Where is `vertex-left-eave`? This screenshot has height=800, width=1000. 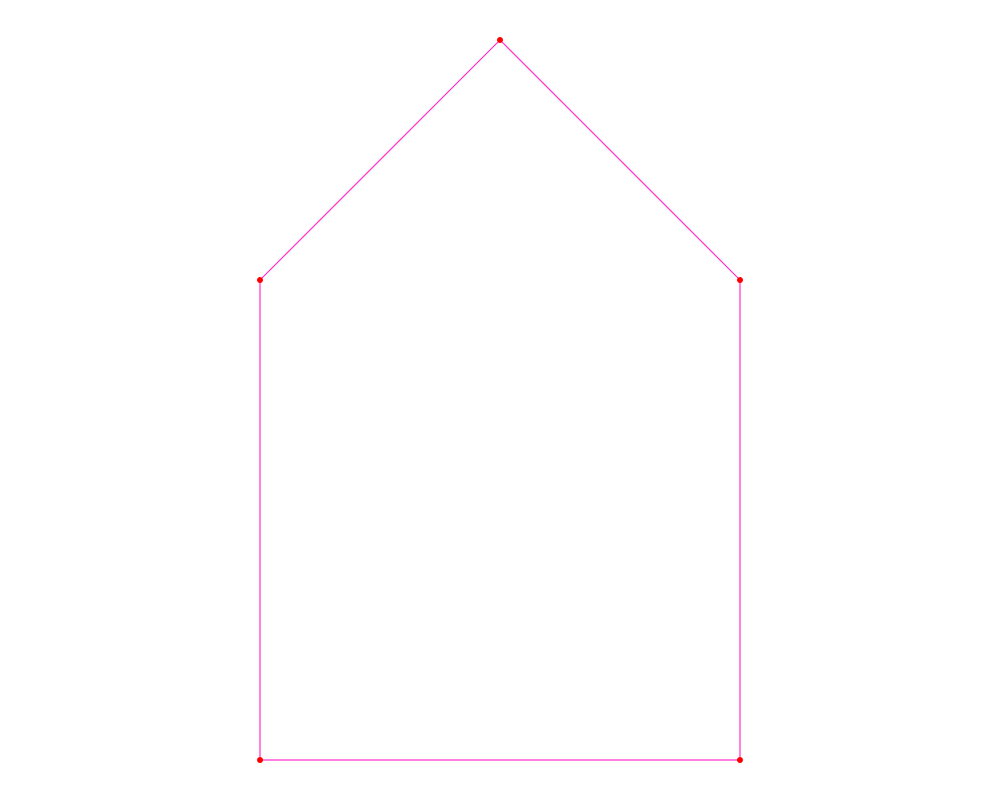
vertex-left-eave is located at coordinates (260, 280).